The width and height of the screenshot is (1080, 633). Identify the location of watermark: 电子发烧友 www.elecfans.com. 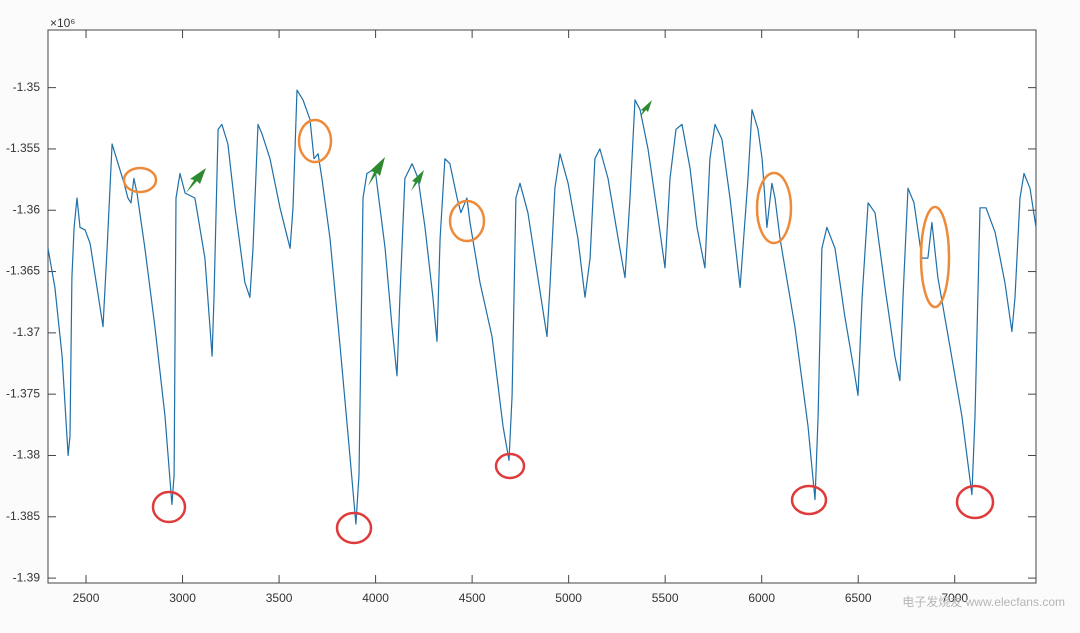
(983, 601).